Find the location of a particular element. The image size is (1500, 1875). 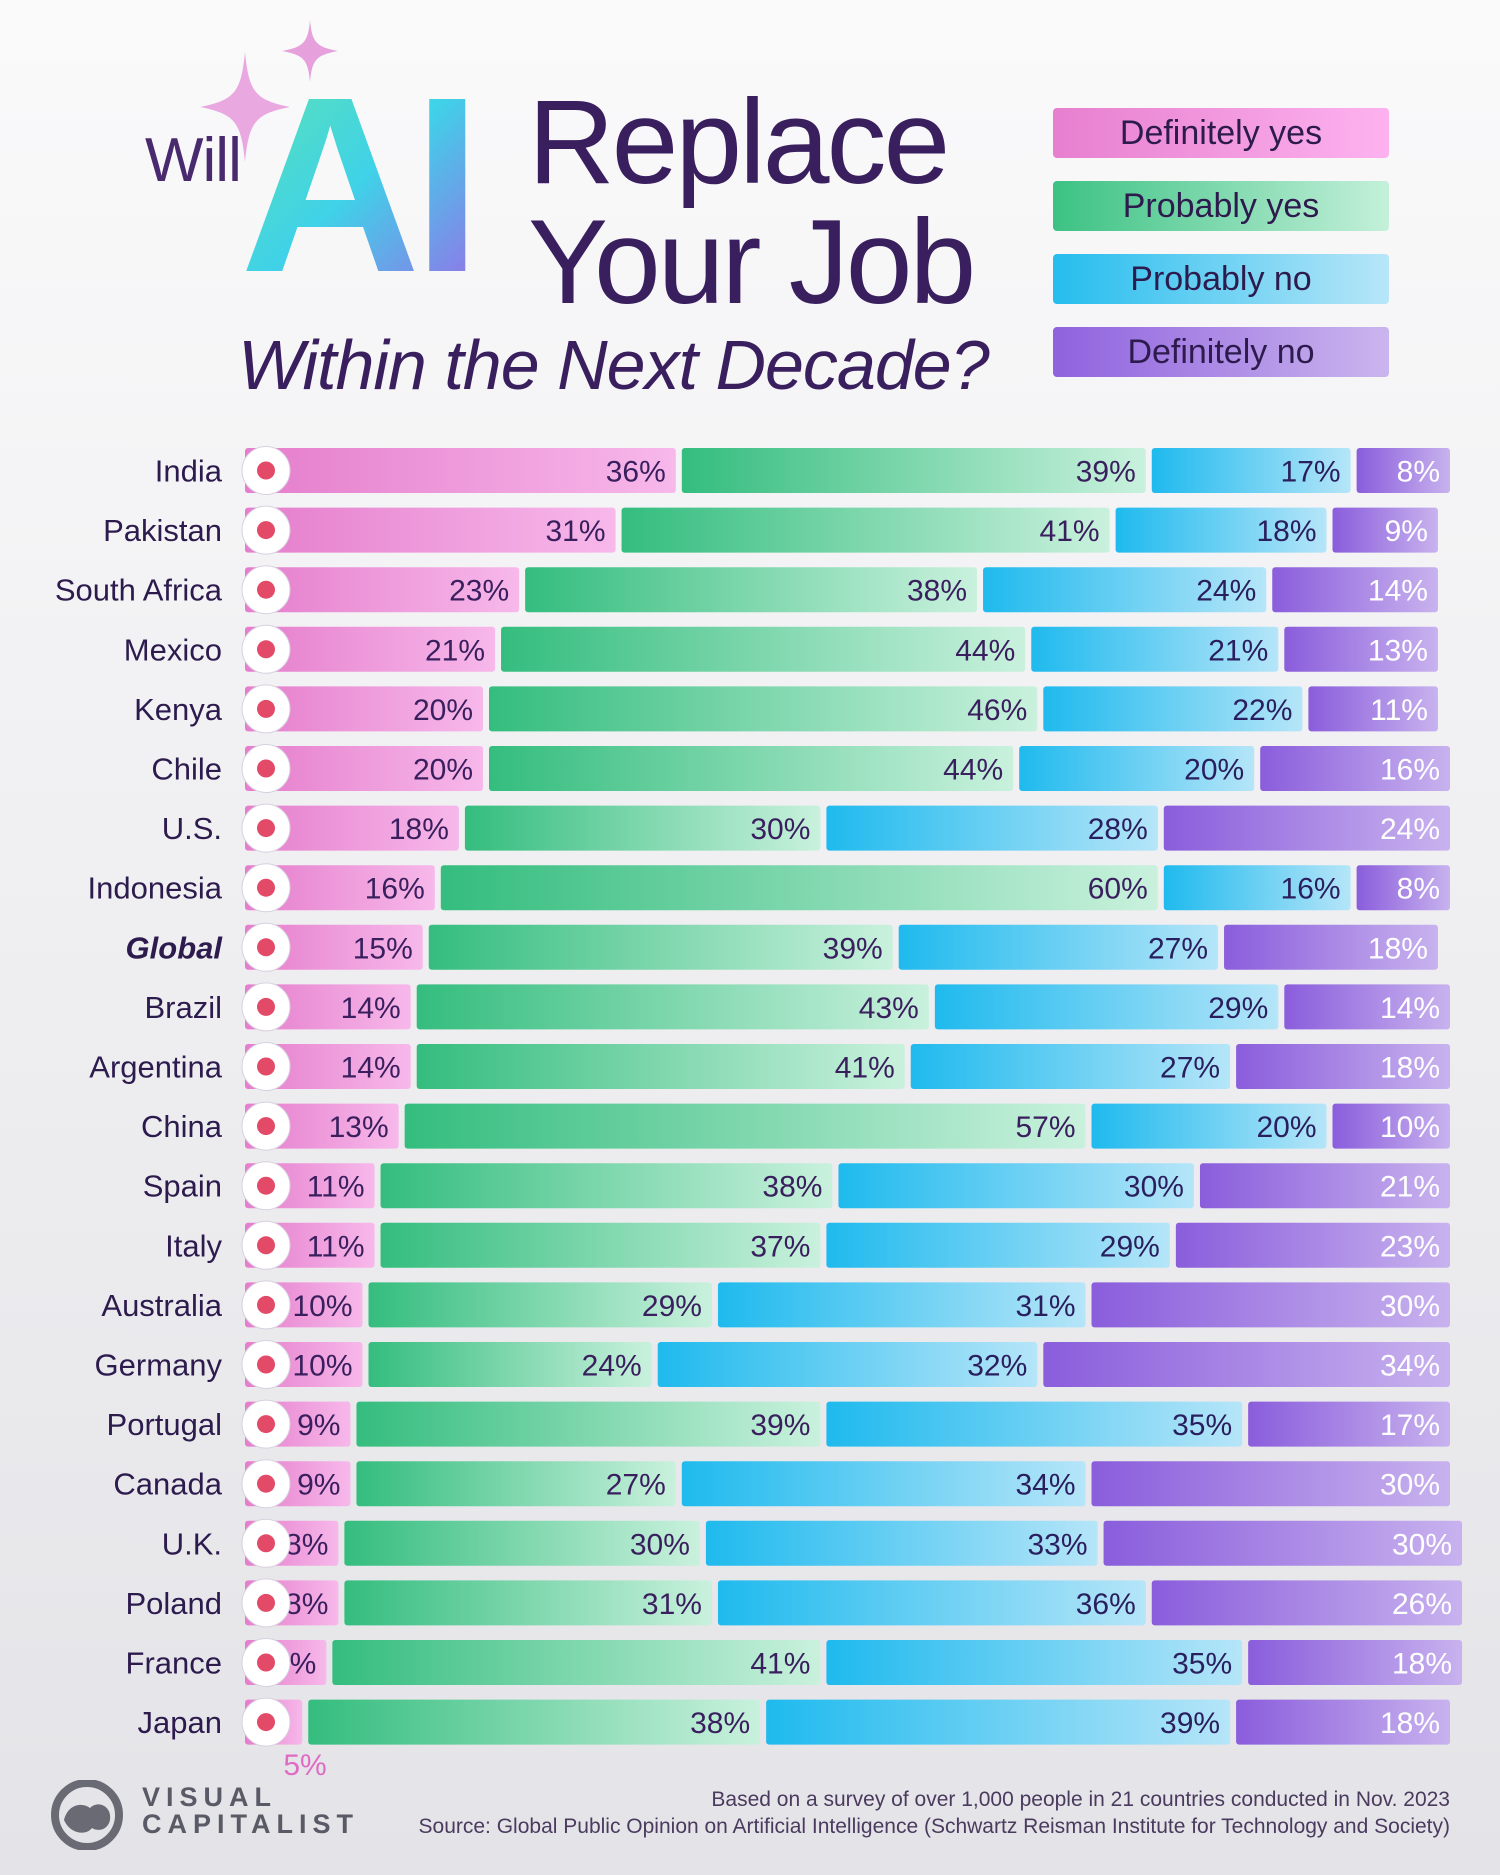

category-label: France is located at coordinates (174, 1663).